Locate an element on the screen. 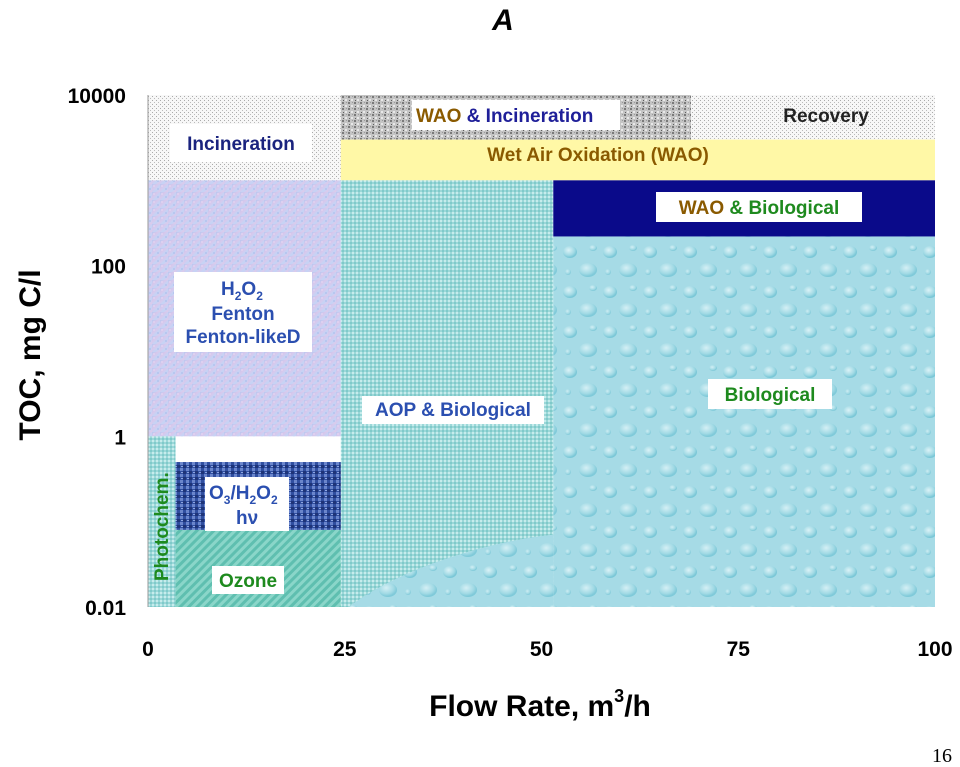 This screenshot has height=767, width=960. x-tick-label: 50 is located at coordinates (541, 649).